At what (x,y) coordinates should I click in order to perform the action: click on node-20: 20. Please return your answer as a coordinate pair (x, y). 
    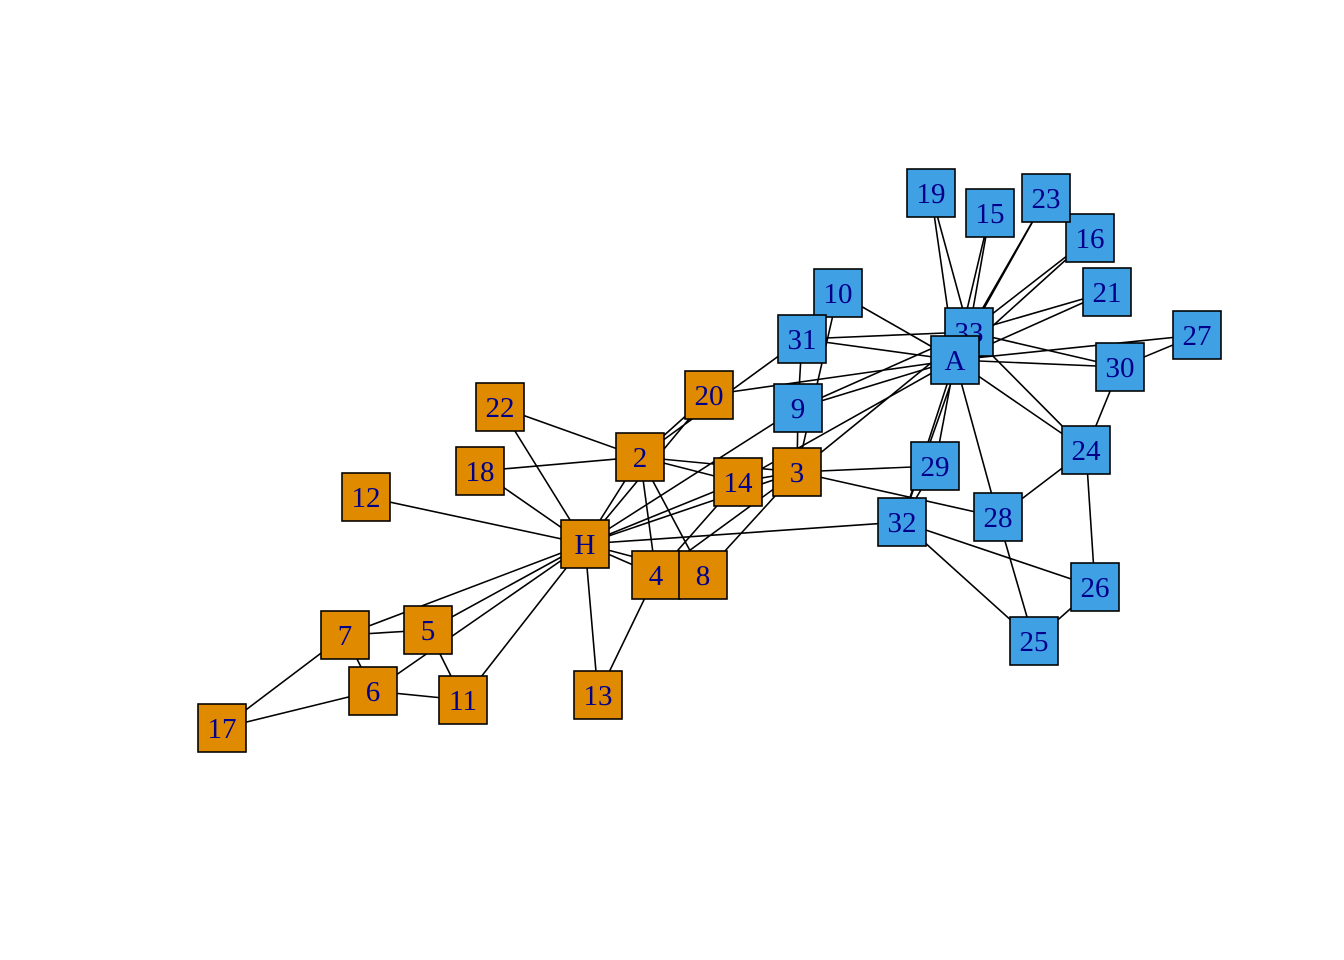
    Looking at the image, I should click on (709, 395).